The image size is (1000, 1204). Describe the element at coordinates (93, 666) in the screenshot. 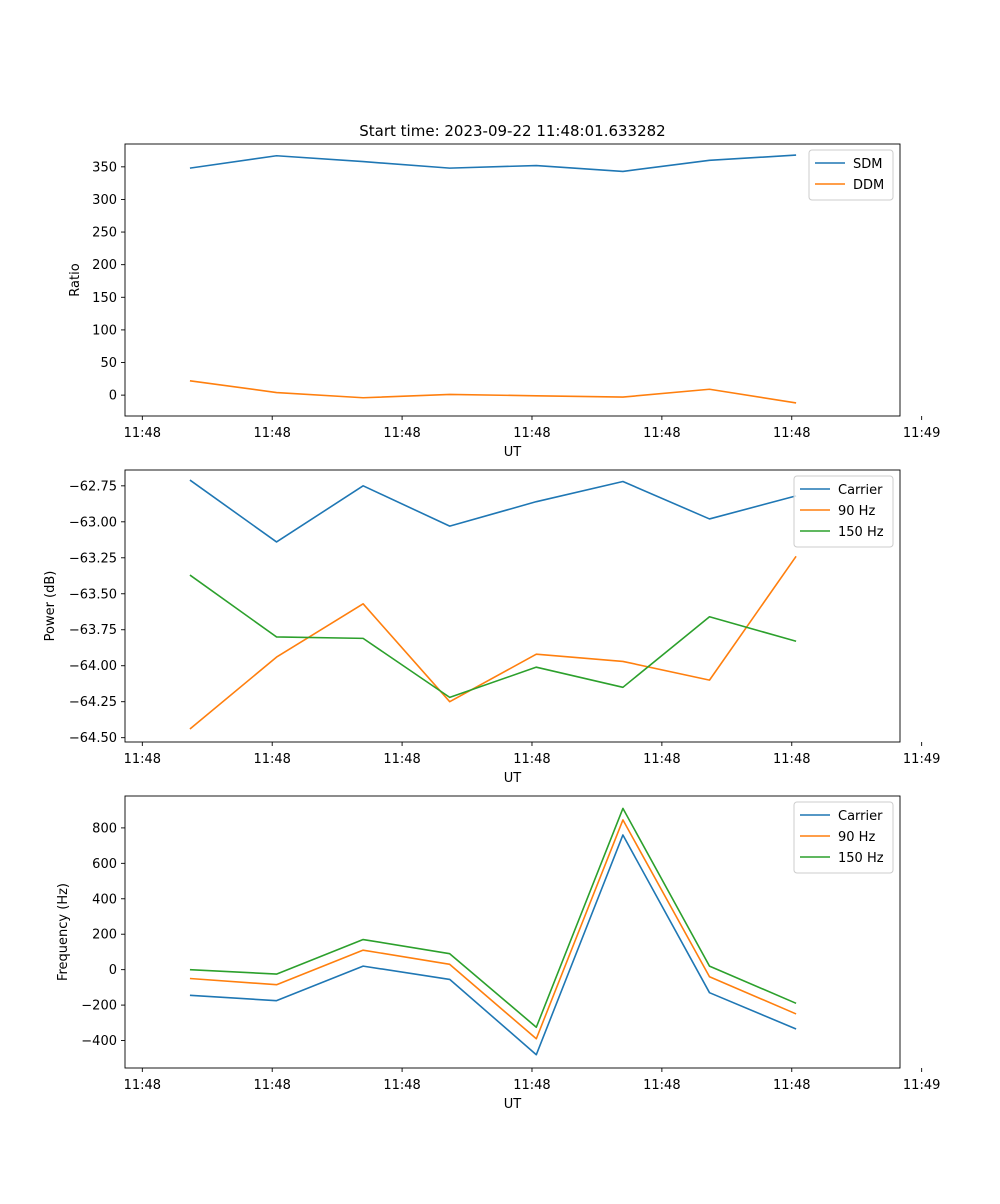

I see `y-tick-label: −64.00` at that location.